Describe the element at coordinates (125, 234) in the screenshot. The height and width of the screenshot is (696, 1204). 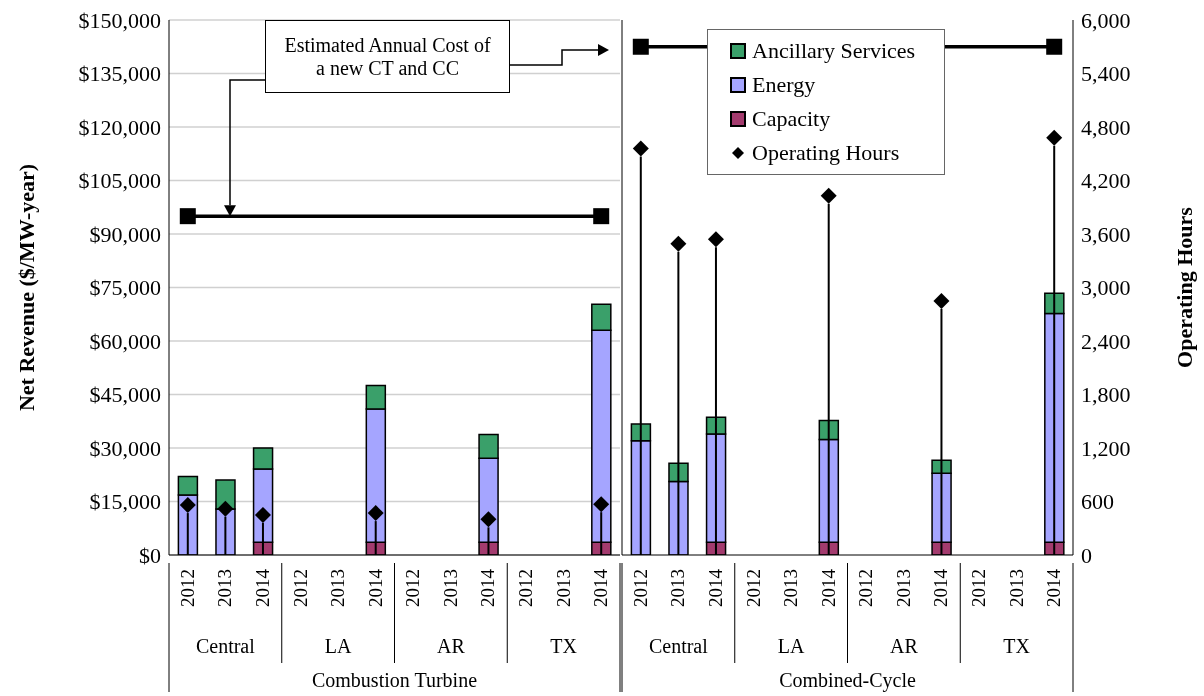
I see `y-tick-label: $90,000` at that location.